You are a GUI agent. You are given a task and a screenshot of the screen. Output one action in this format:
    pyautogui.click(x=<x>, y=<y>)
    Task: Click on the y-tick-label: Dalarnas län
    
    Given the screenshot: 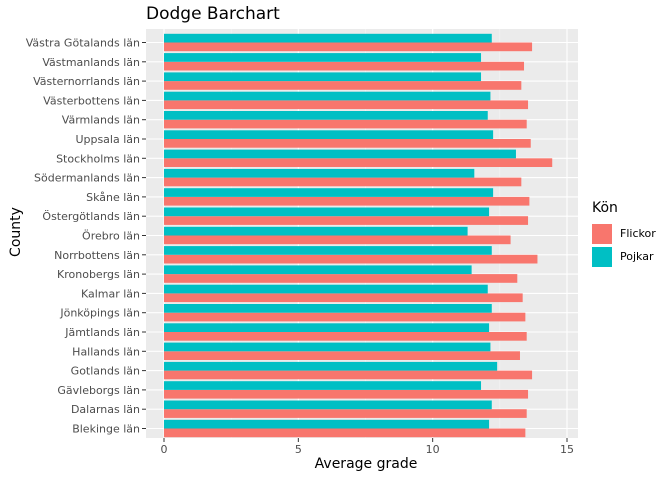 What is the action you would take?
    pyautogui.click(x=105, y=409)
    